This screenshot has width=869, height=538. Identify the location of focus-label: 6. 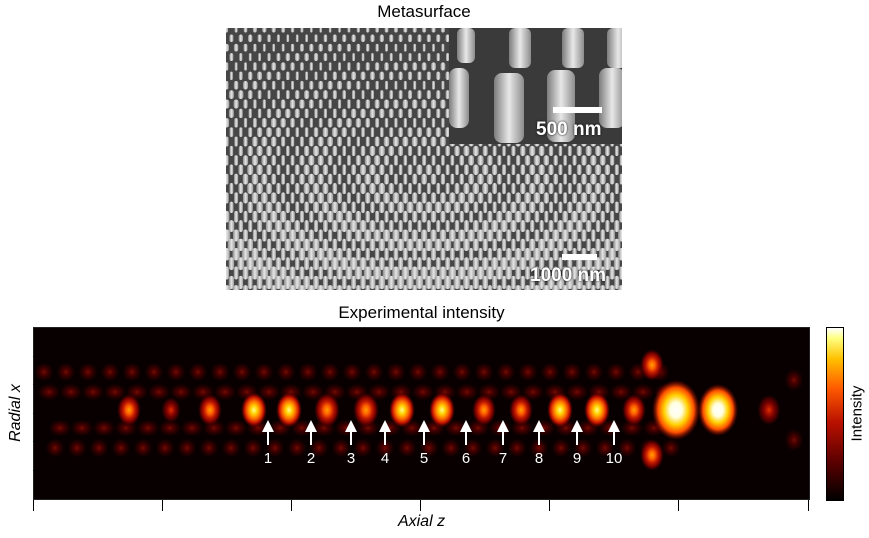
(466, 458).